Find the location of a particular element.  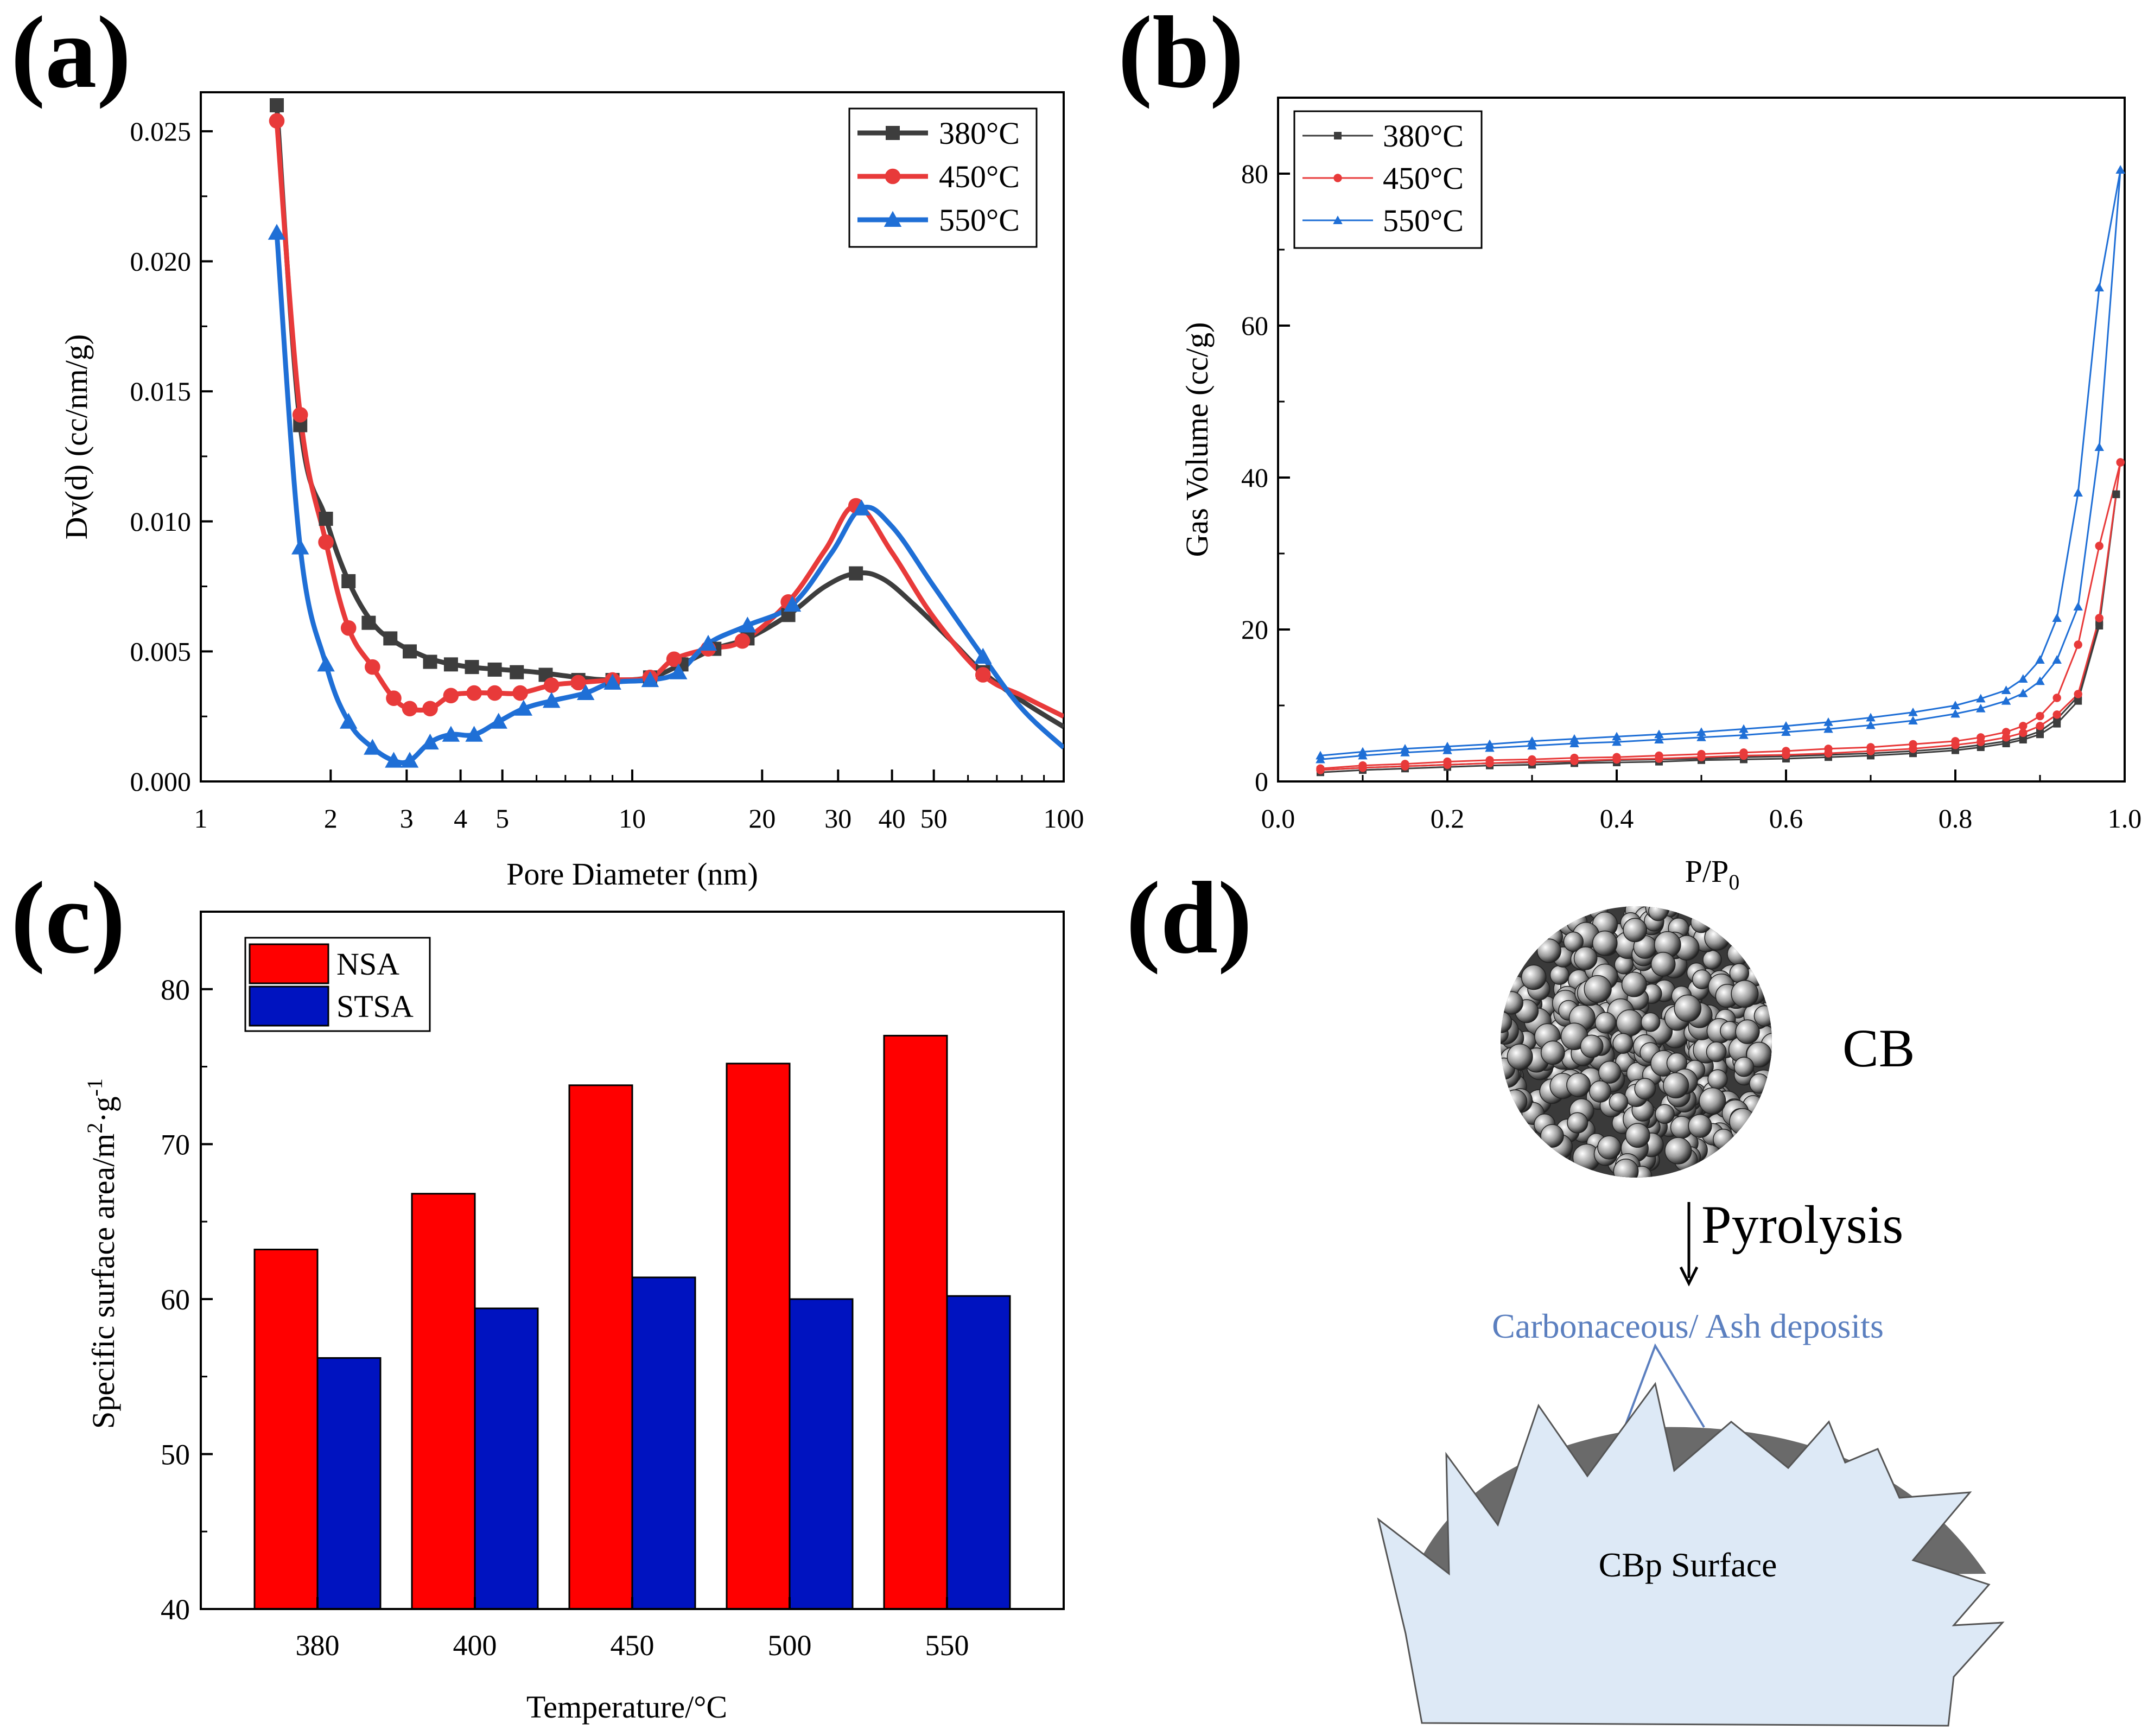

chart-a-legend: 380°C 450°C 550°C is located at coordinates (943, 177).